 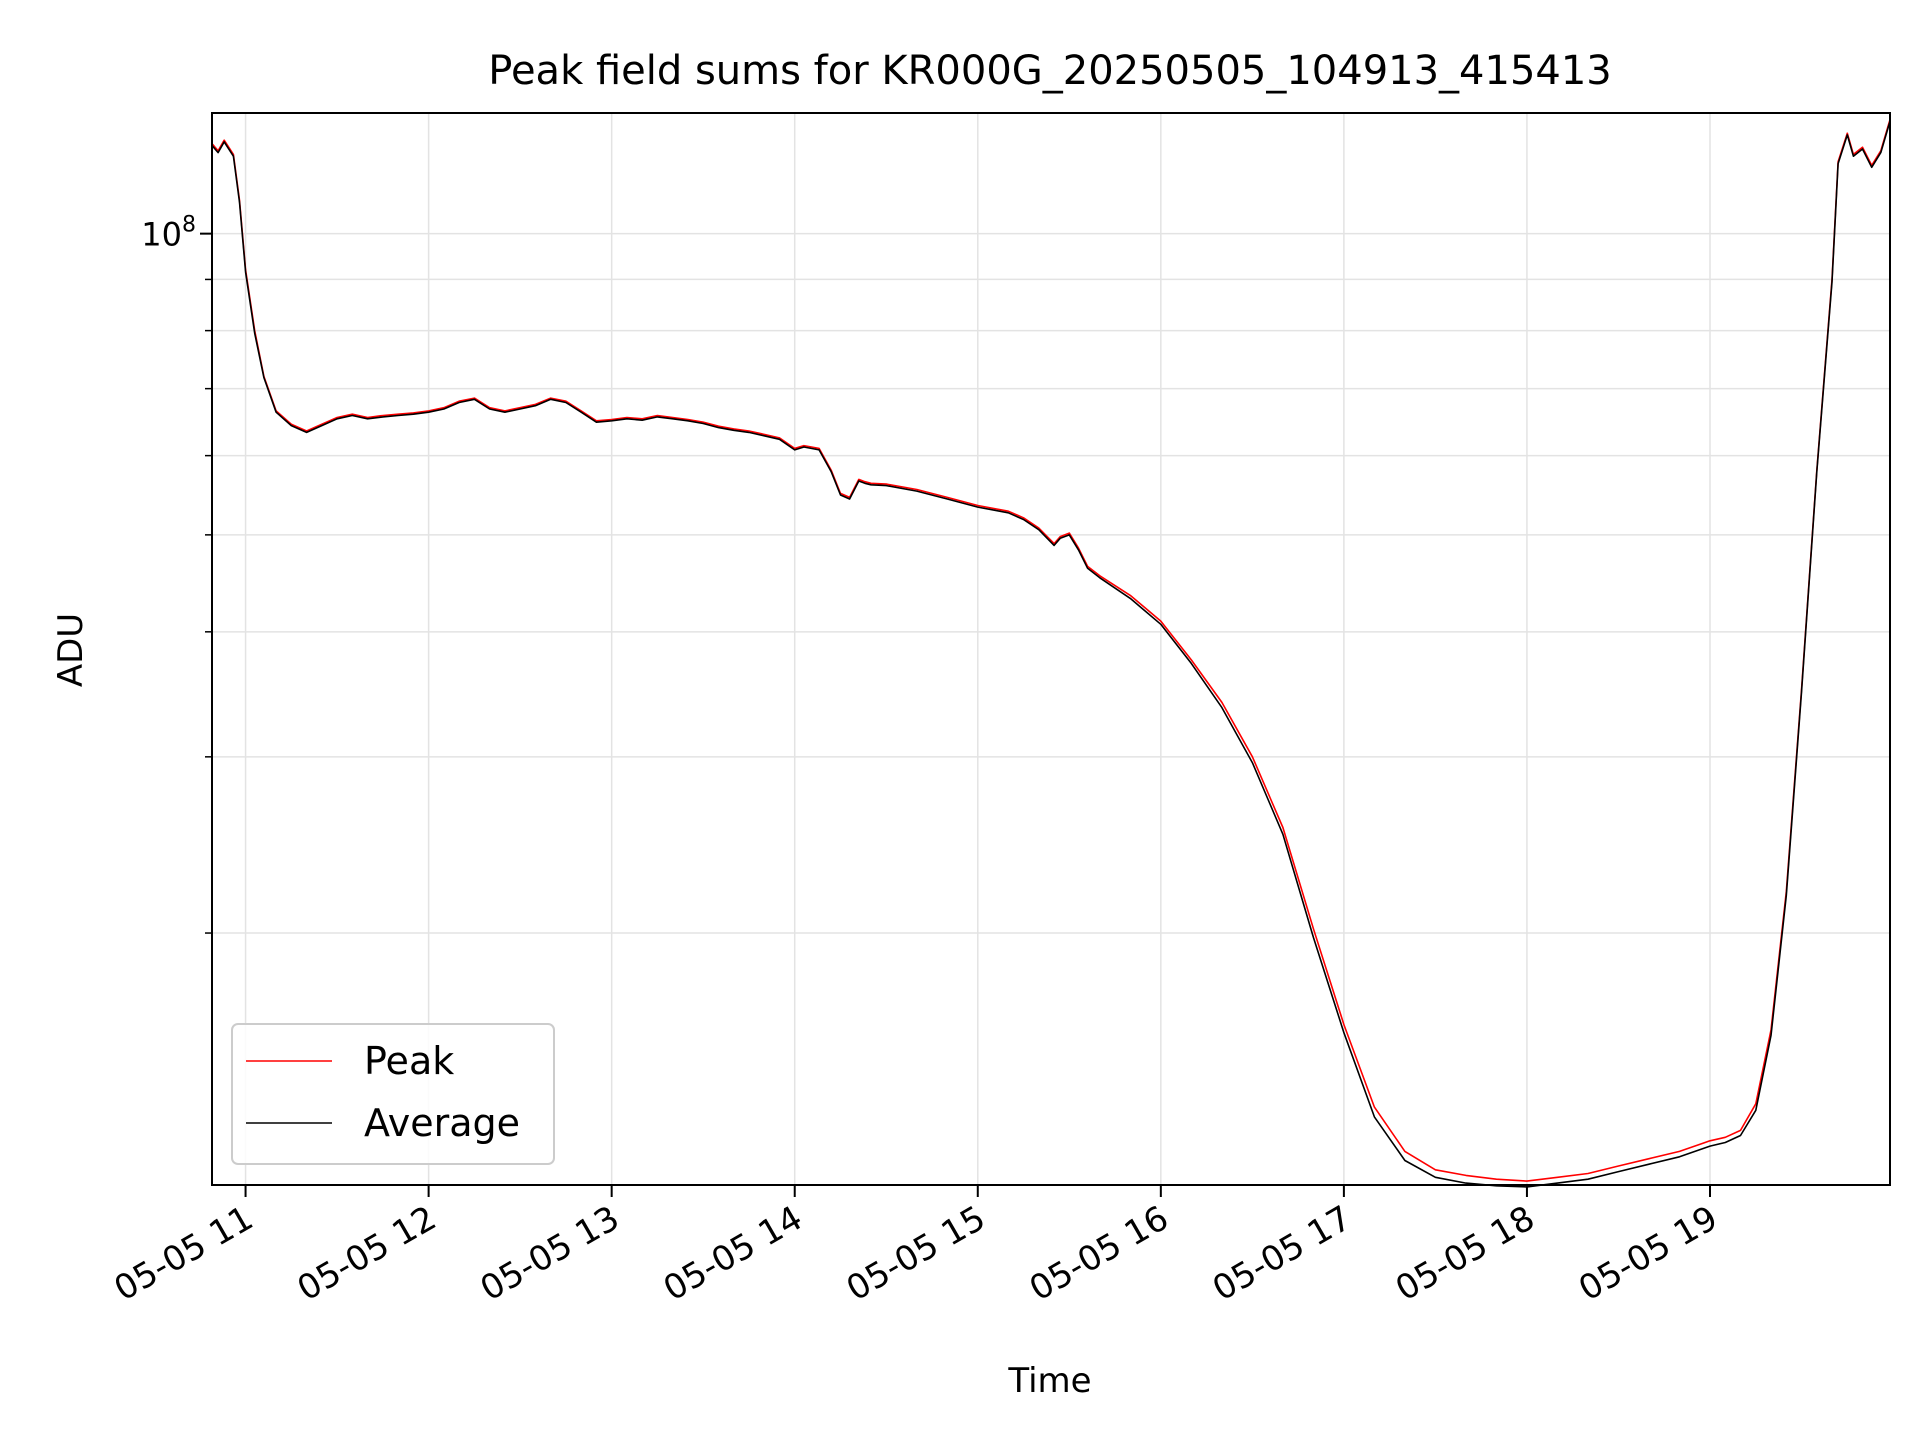 What do you see at coordinates (168, 233) in the screenshot?
I see `y-tick-label: 108` at bounding box center [168, 233].